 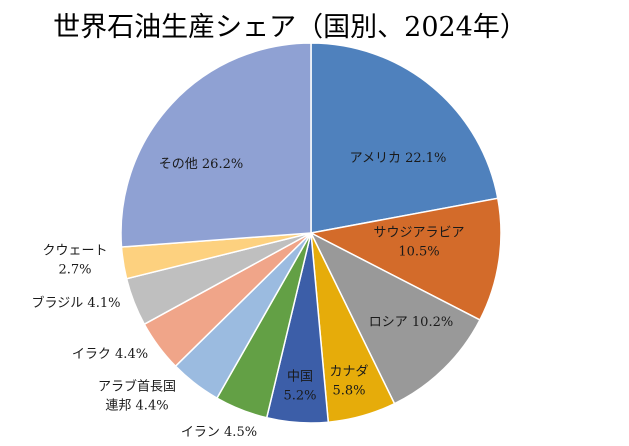 I want to click on slice-label: ブラジル 4.1%, so click(x=76, y=303).